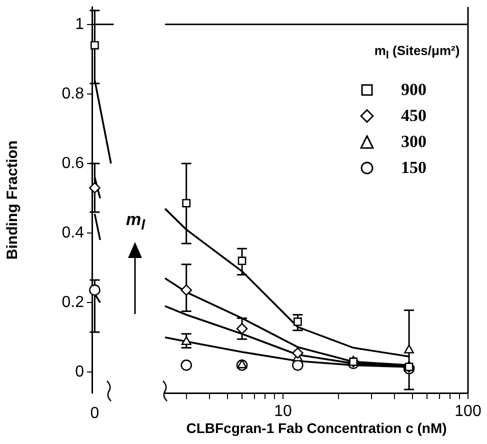 This screenshot has height=444, width=487. Describe the element at coordinates (73, 93) in the screenshot. I see `y-tick-label: 0.8` at that location.